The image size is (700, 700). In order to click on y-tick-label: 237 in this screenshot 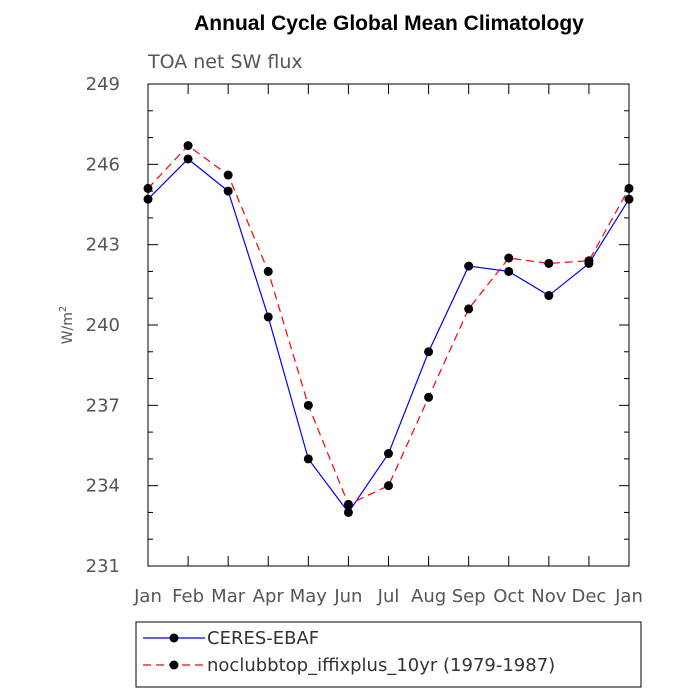, I will do `click(103, 405)`.